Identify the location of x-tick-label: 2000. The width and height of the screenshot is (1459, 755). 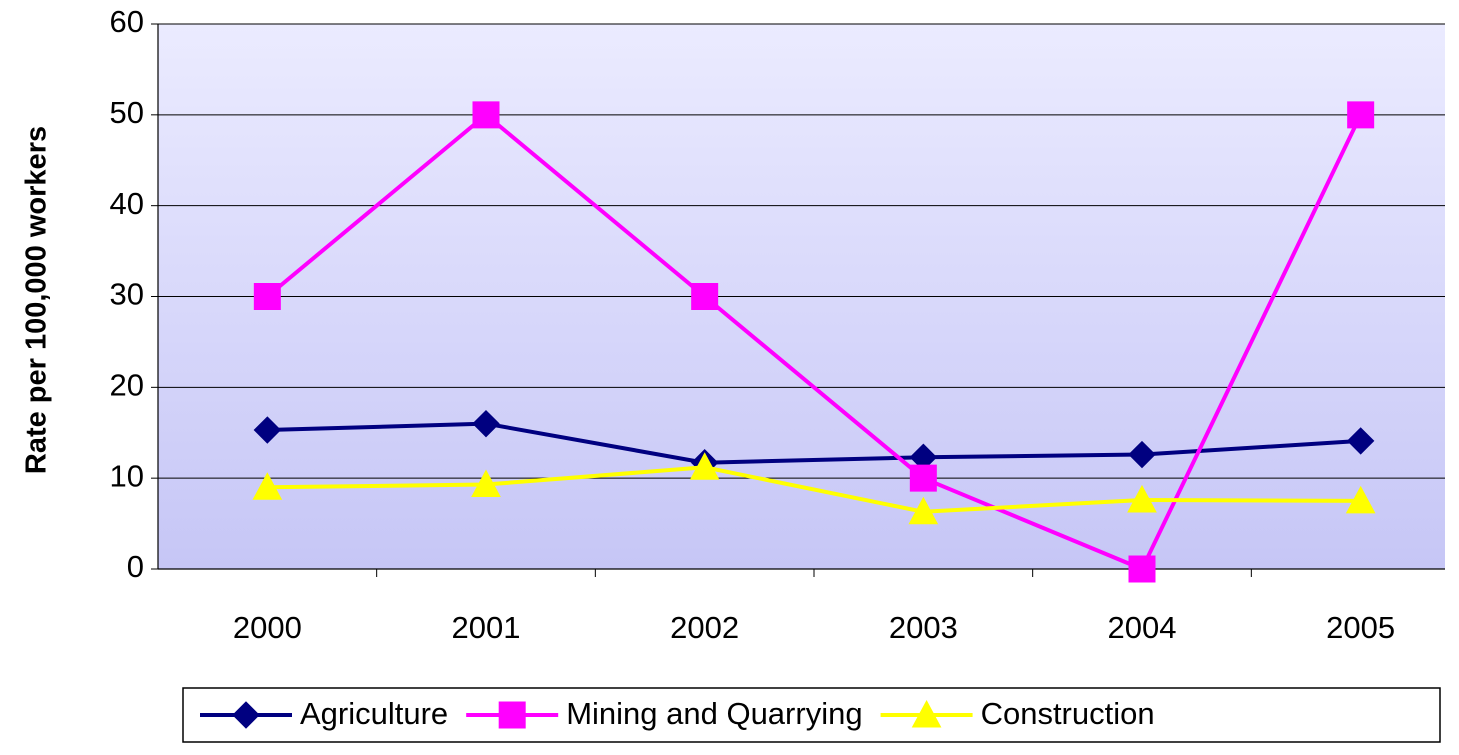
(267, 627).